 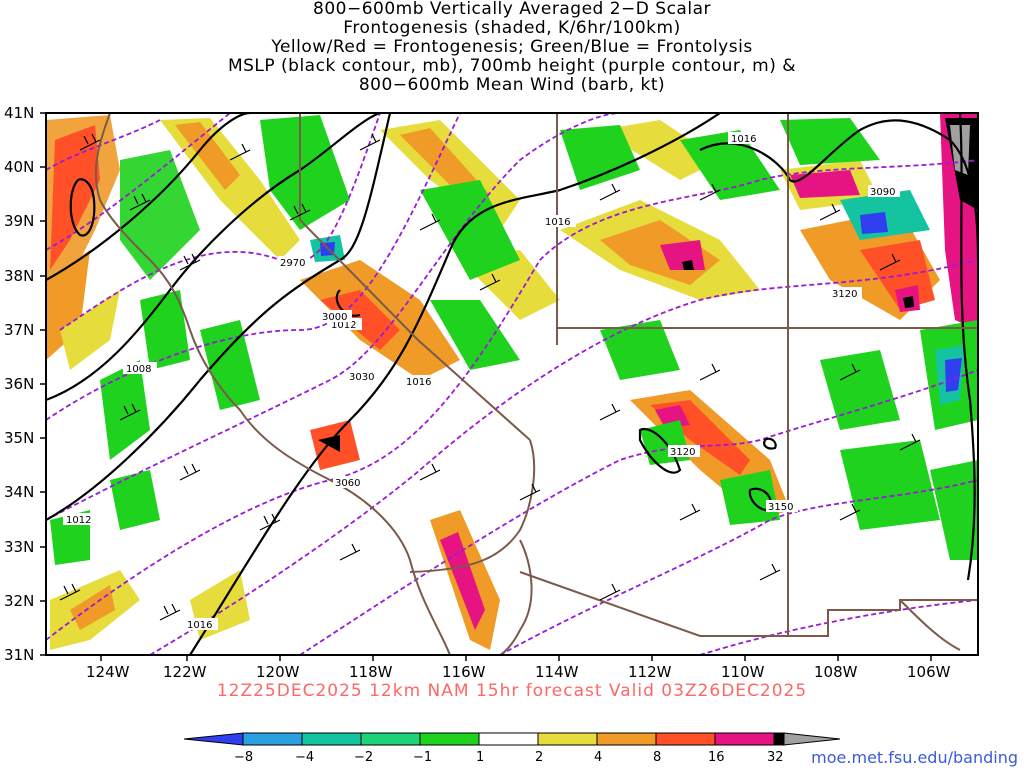 I want to click on mslp-label-5: 1012, so click(x=78, y=520).